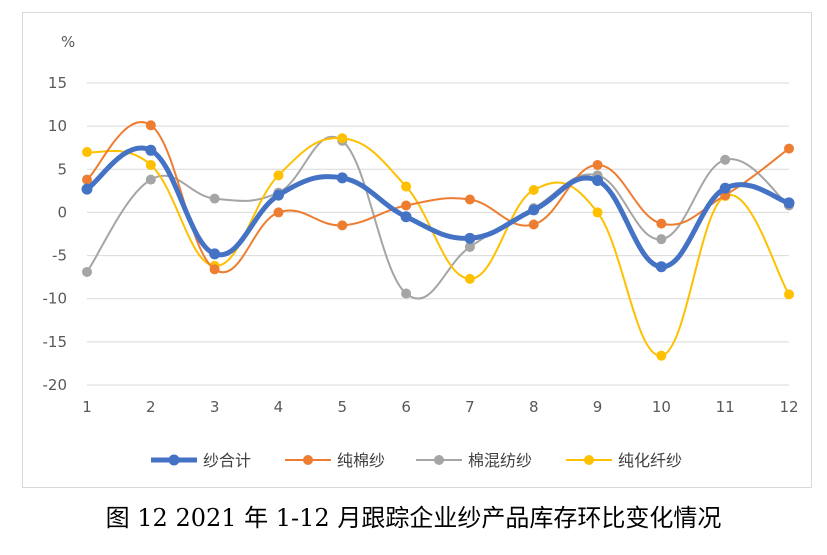 Image resolution: width=827 pixels, height=555 pixels. I want to click on legend-item: 纯化纤纱, so click(624, 460).